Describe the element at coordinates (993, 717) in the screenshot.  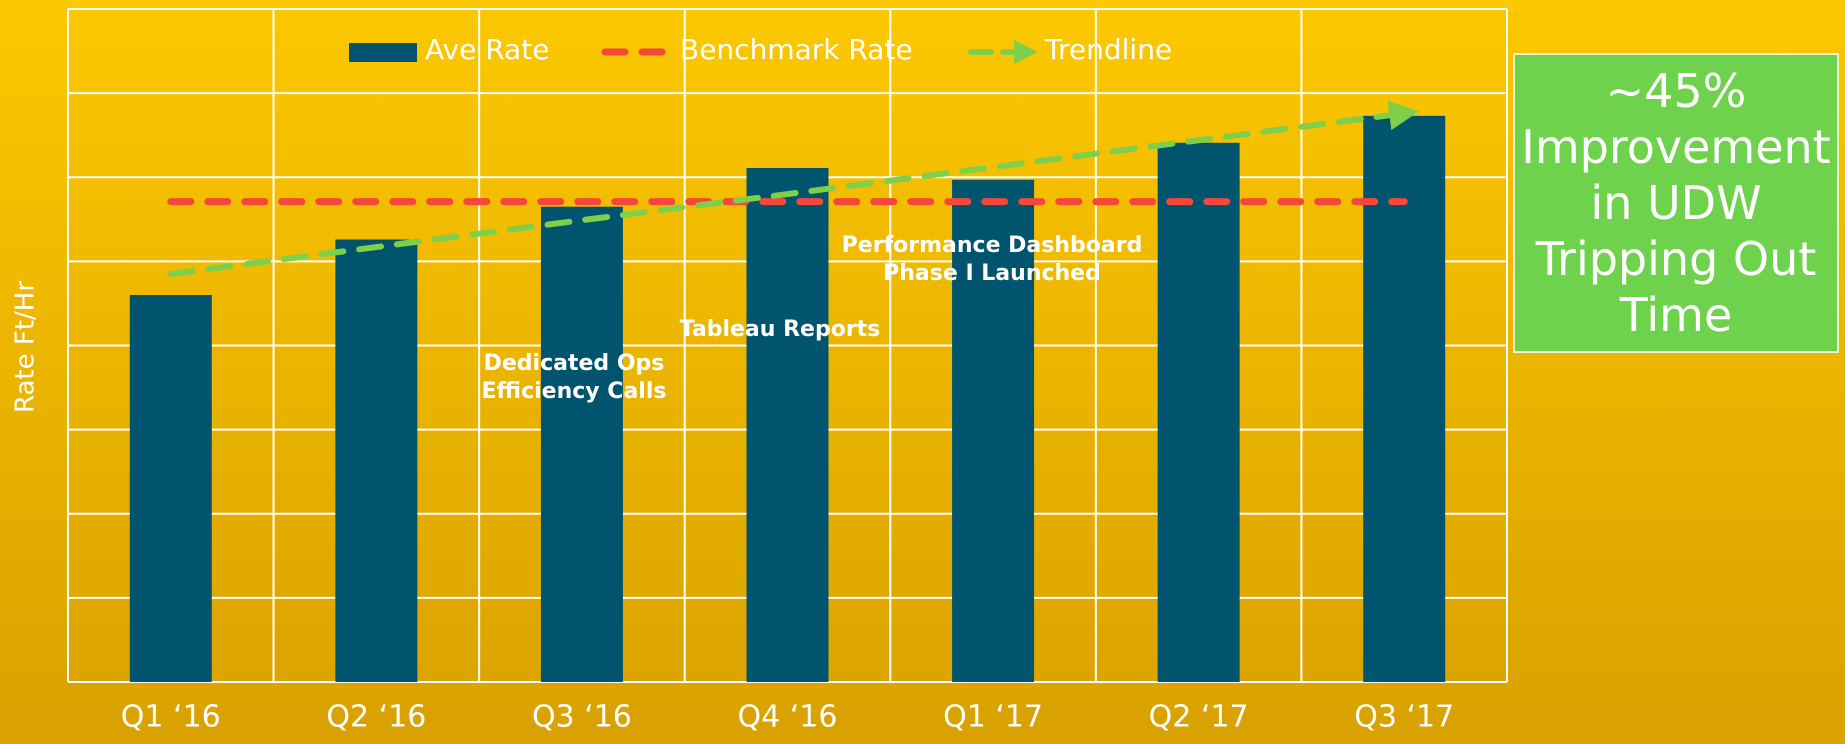
I see `x-tick-label: Q1 ‘17` at that location.